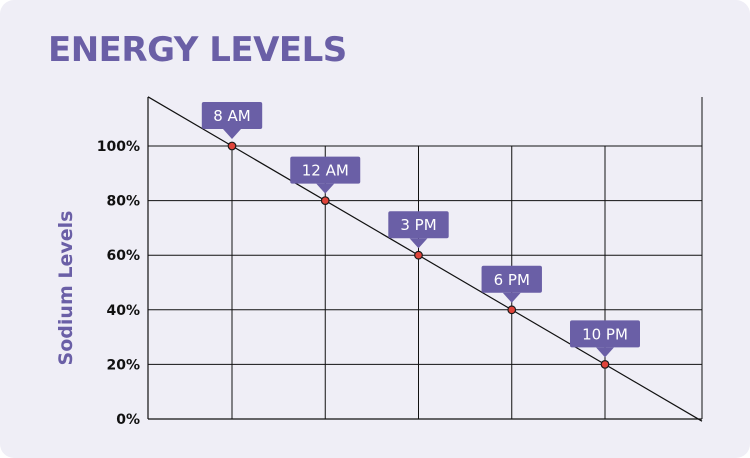 This screenshot has width=750, height=458. Describe the element at coordinates (197, 50) in the screenshot. I see `chart-title: ENERGY LEVELS` at that location.